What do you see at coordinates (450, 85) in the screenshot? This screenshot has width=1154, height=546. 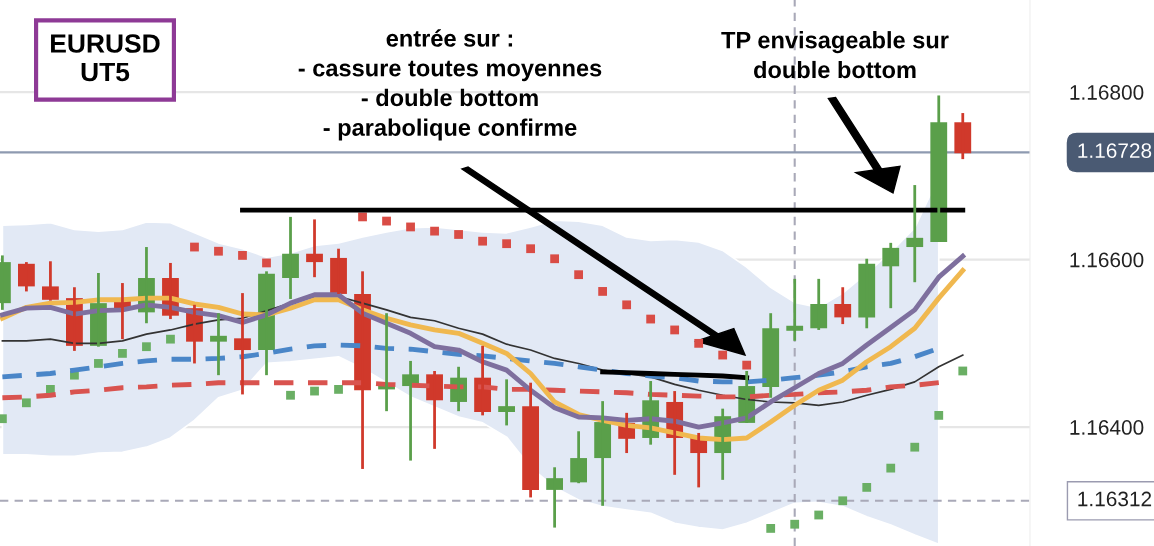 I see `annotation: entrée sur : - cassure toutes moyennes - double bottom - parabolique confirme` at bounding box center [450, 85].